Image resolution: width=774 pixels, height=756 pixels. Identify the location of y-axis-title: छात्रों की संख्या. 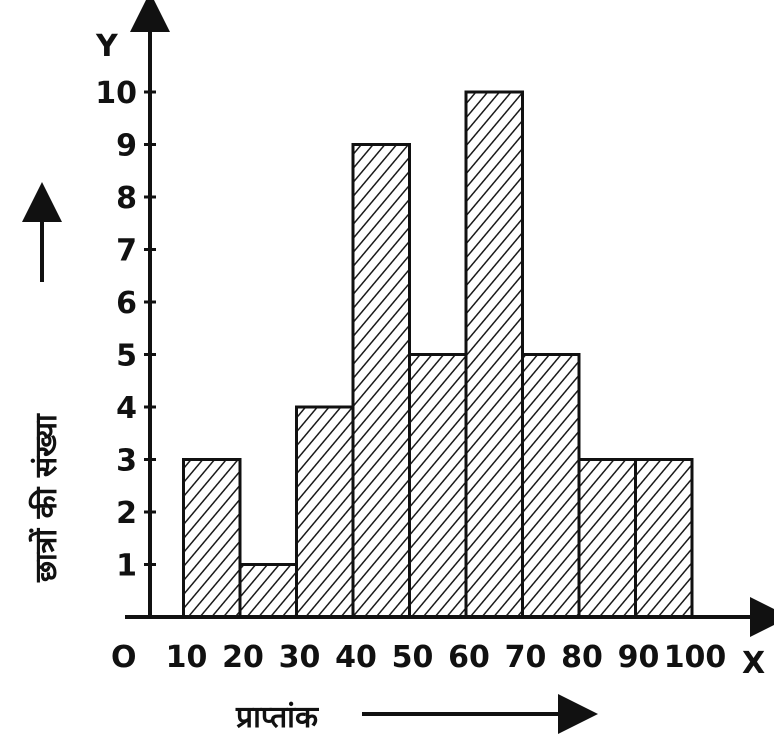
(46, 498).